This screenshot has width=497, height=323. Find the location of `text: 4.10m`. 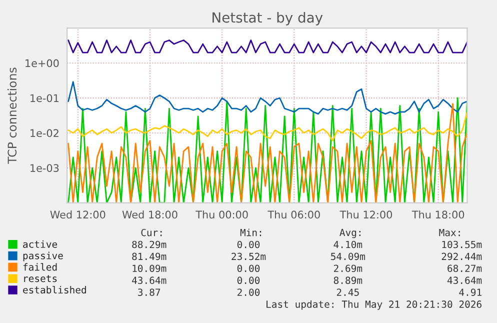

text: 4.10m is located at coordinates (348, 244).